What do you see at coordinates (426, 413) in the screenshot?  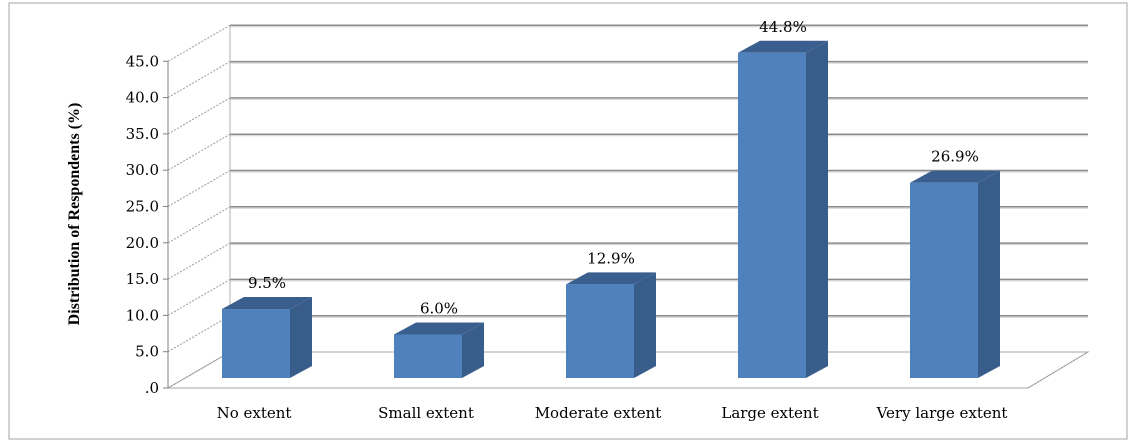 I see `x-tick-label: Small extent` at bounding box center [426, 413].